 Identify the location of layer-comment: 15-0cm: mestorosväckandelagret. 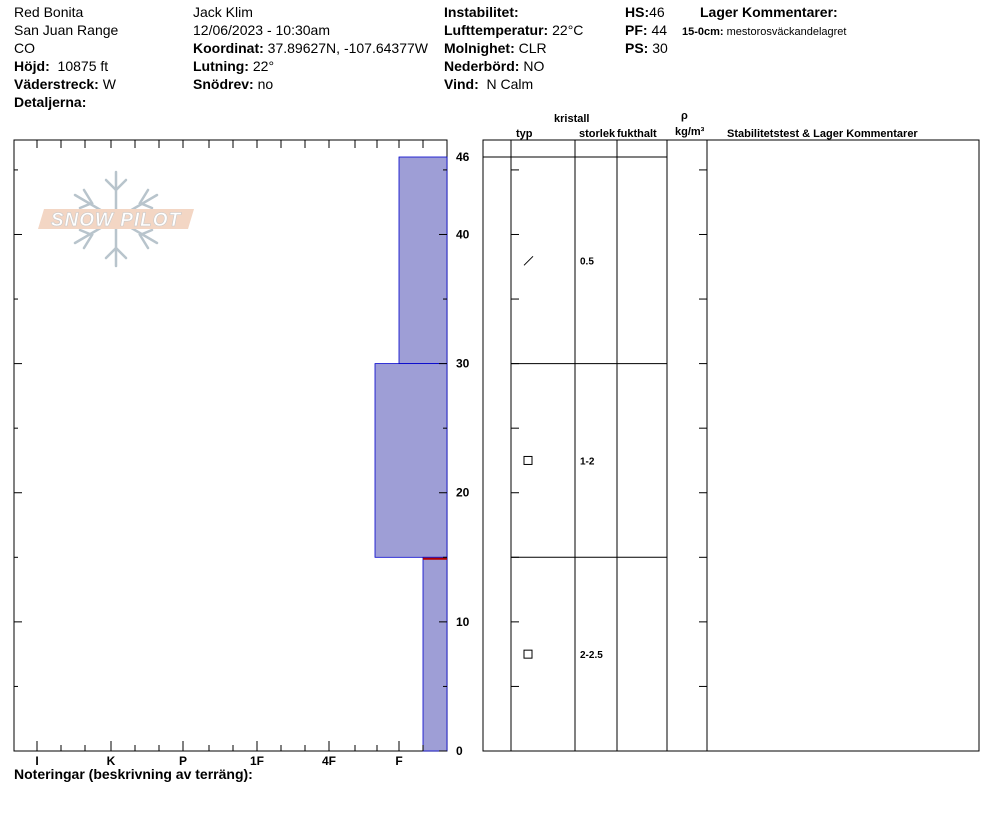
(764, 32).